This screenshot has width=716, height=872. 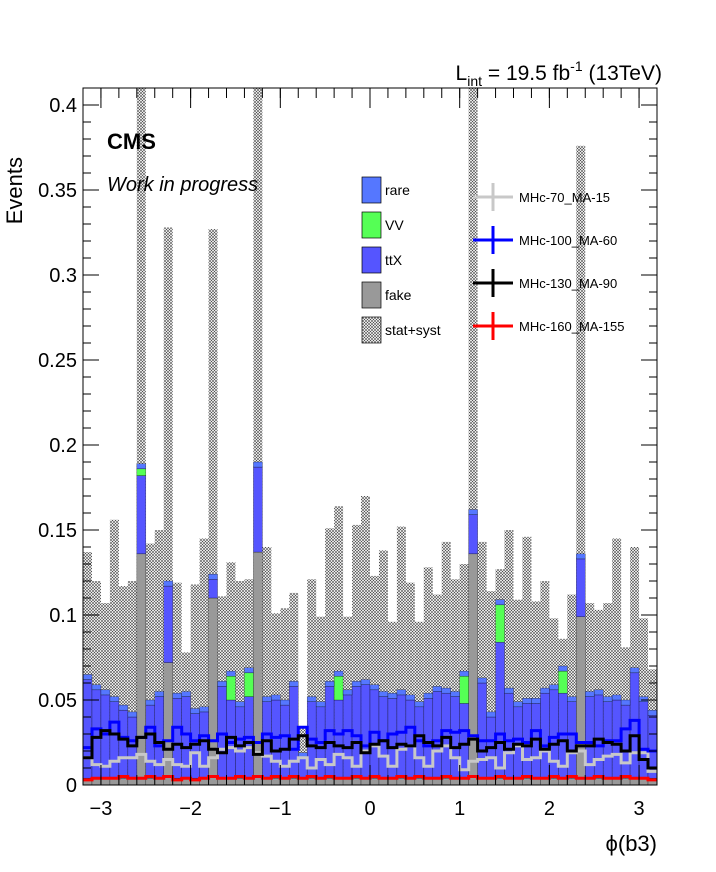 I want to click on MHc-100_MA-60-line, so click(x=370, y=735).